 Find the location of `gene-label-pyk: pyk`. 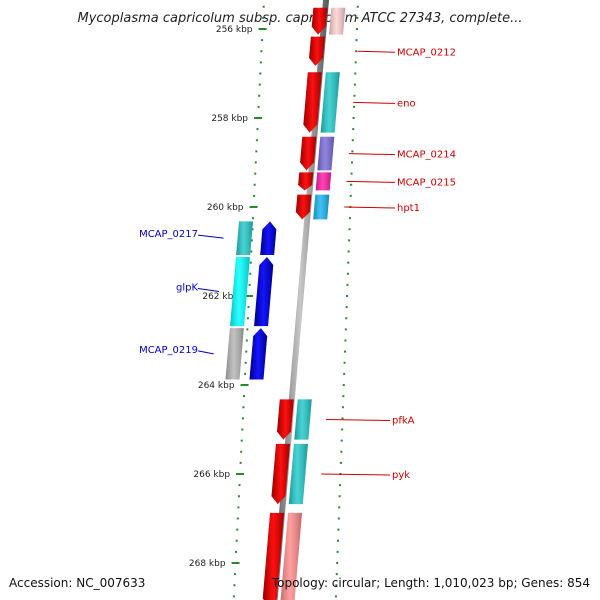

gene-label-pyk: pyk is located at coordinates (401, 475).